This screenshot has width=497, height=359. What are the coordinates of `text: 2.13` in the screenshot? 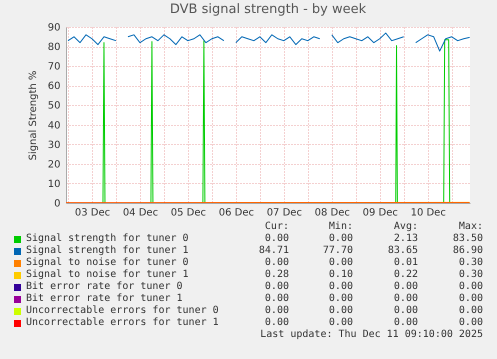 It's located at (406, 239).